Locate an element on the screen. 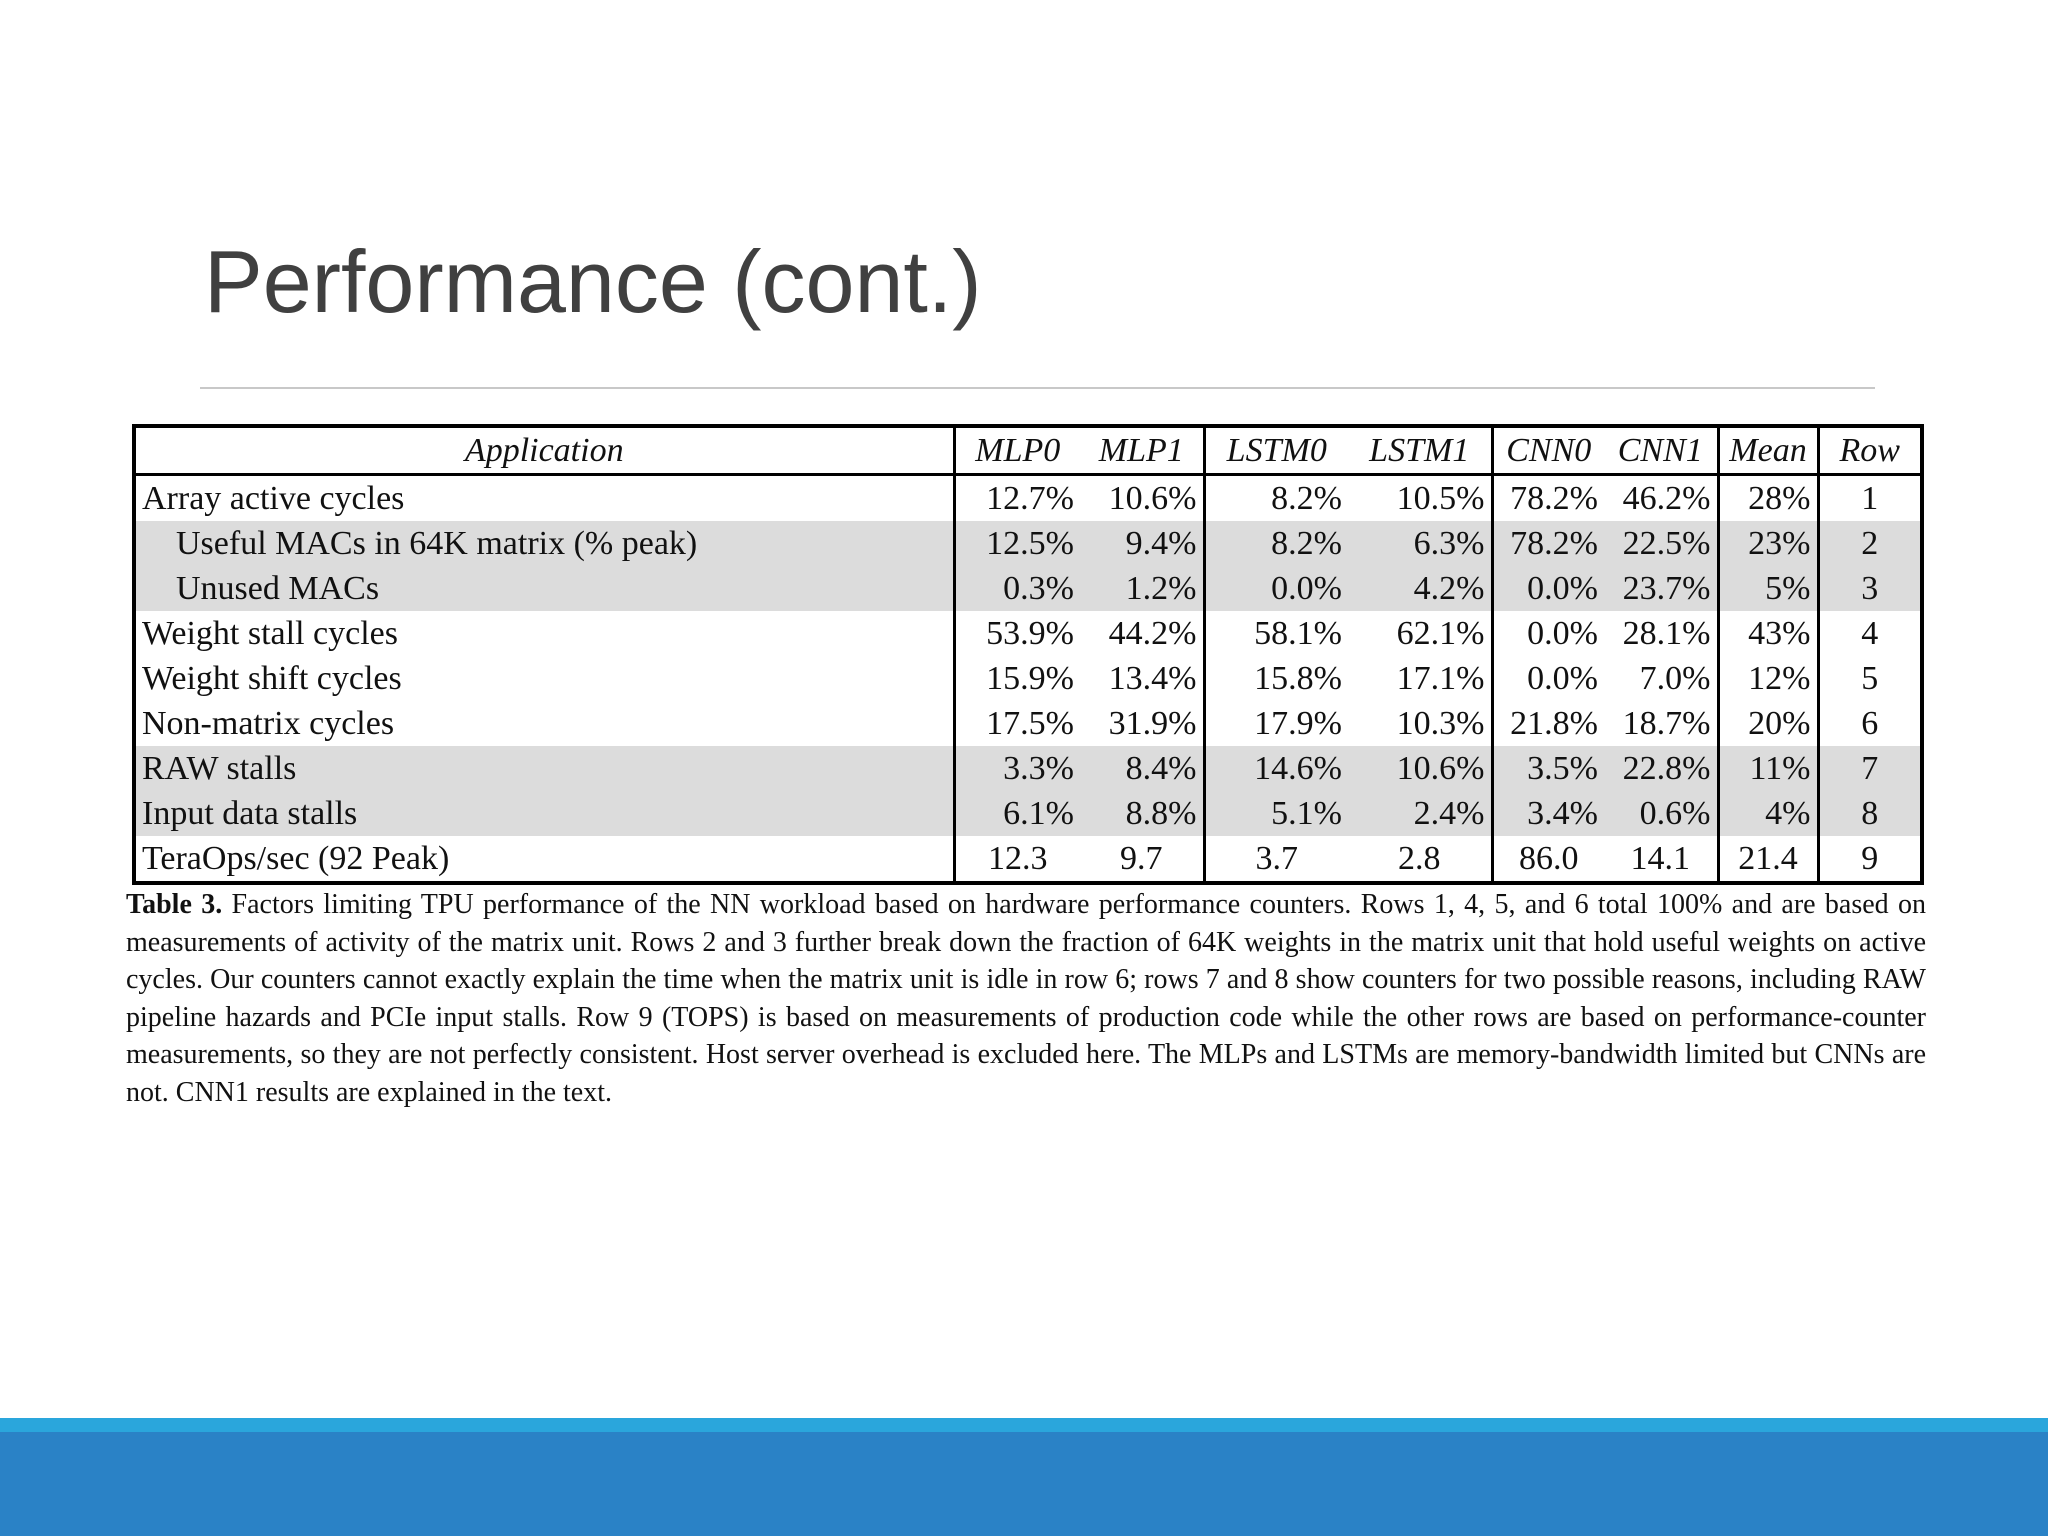 The height and width of the screenshot is (1536, 2048). cell-lstm1: 62.1% is located at coordinates (1440, 633).